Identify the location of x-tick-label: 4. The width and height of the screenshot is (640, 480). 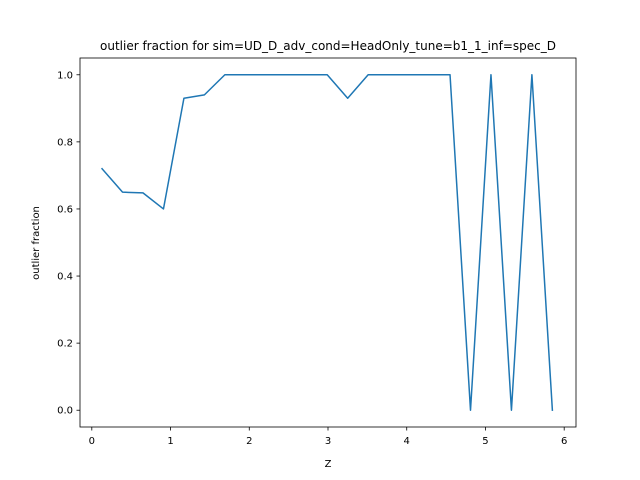
(407, 441).